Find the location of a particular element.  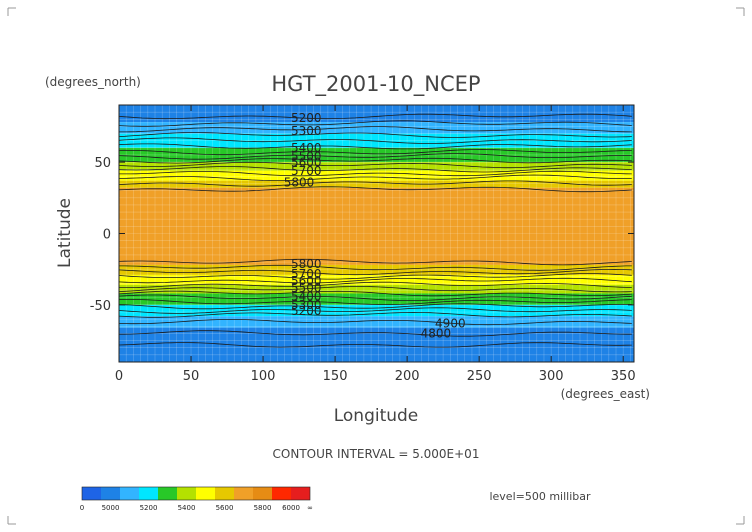

colorbar-label: 5200 is located at coordinates (149, 508).